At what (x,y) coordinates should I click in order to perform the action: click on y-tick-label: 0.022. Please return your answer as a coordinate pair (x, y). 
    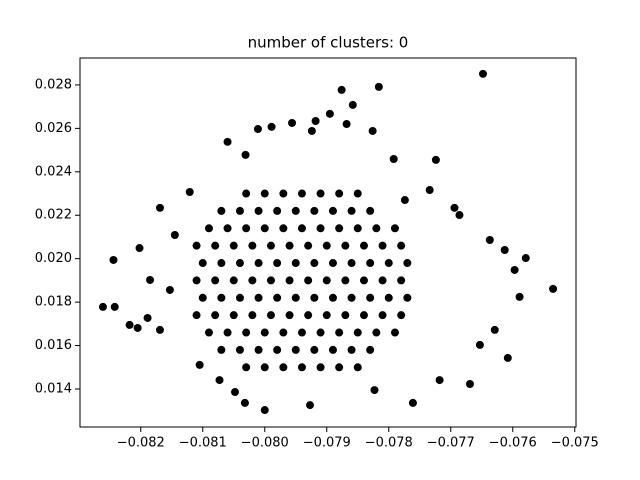
    Looking at the image, I should click on (53, 215).